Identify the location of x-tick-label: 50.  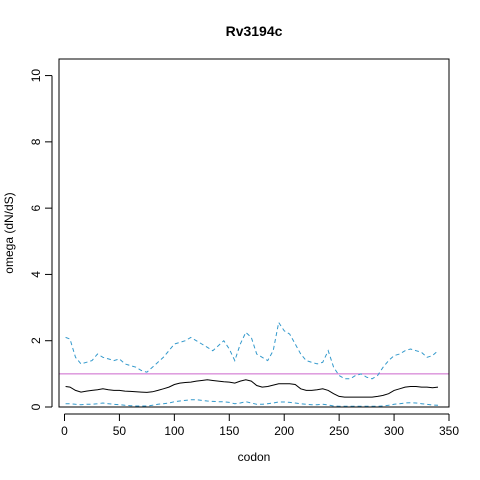
(120, 431).